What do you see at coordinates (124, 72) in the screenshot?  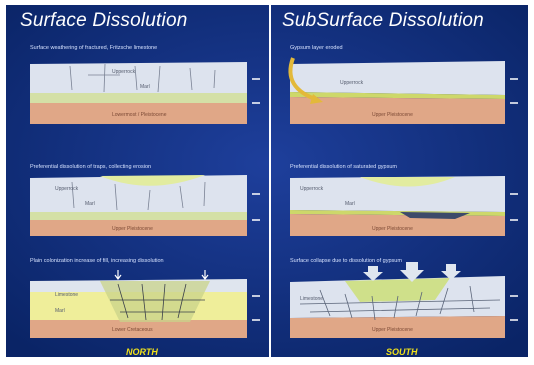 I see `left-step-1-label-1: Upperrock` at bounding box center [124, 72].